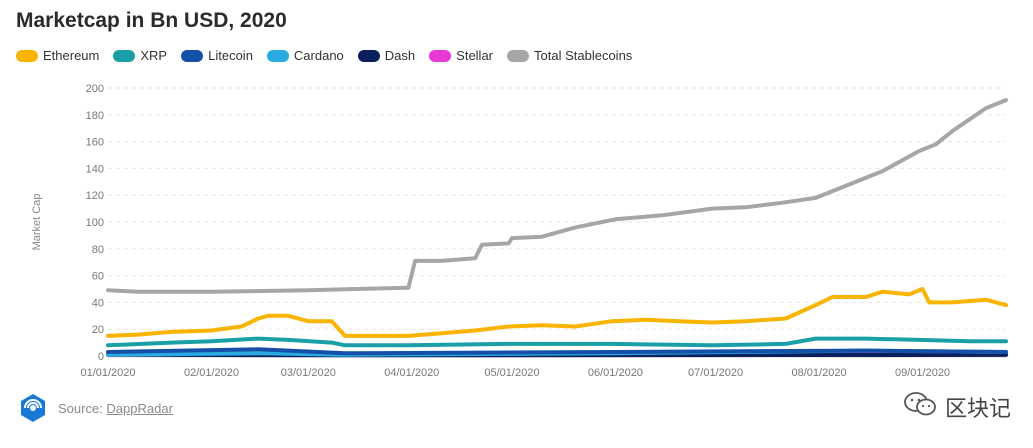 The height and width of the screenshot is (448, 1033). I want to click on legend-label: Litecoin, so click(230, 55).